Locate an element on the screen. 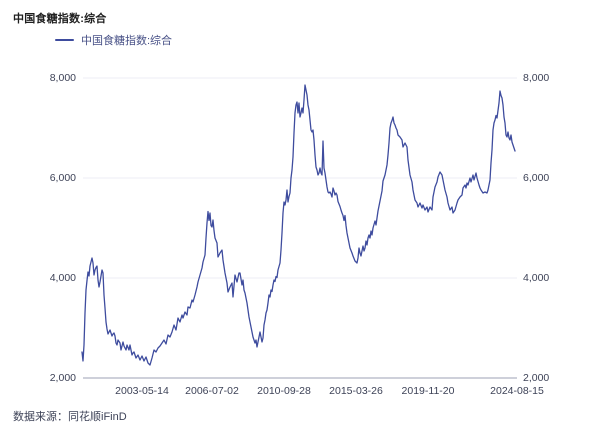 This screenshot has width=600, height=439. data-source: 数据来源：同花顺iFinD is located at coordinates (70, 417).